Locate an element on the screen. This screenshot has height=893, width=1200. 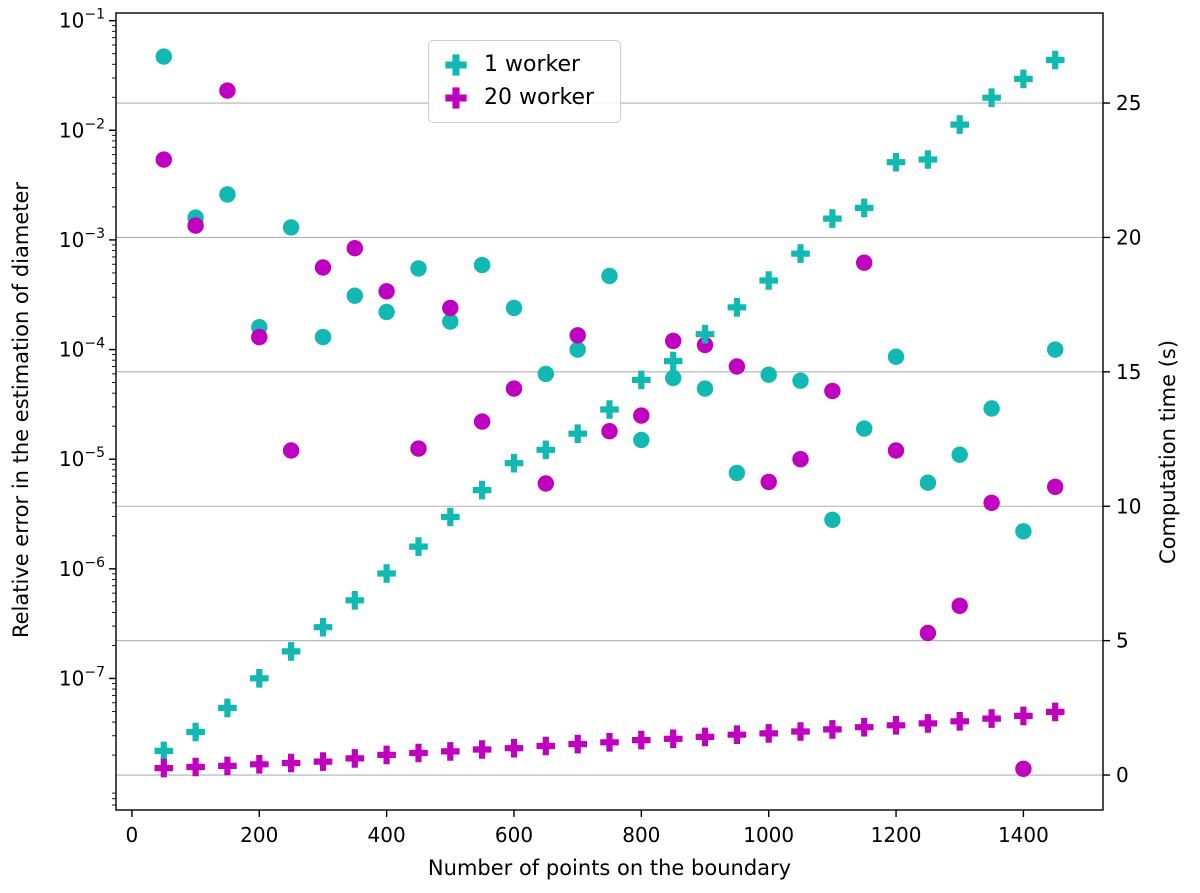
y2-tick-label: 15 is located at coordinates (1128, 372).